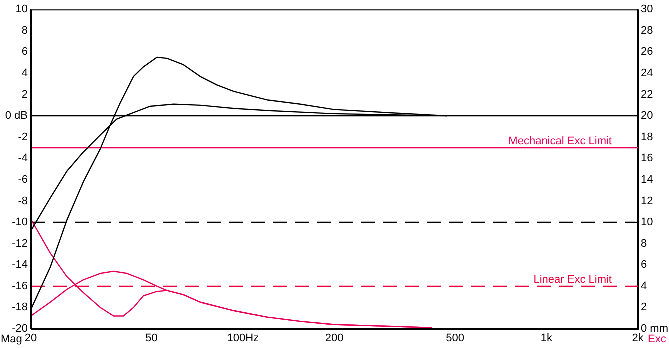 This screenshot has width=669, height=348. What do you see at coordinates (647, 74) in the screenshot?
I see `y2-tick-label: 24` at bounding box center [647, 74].